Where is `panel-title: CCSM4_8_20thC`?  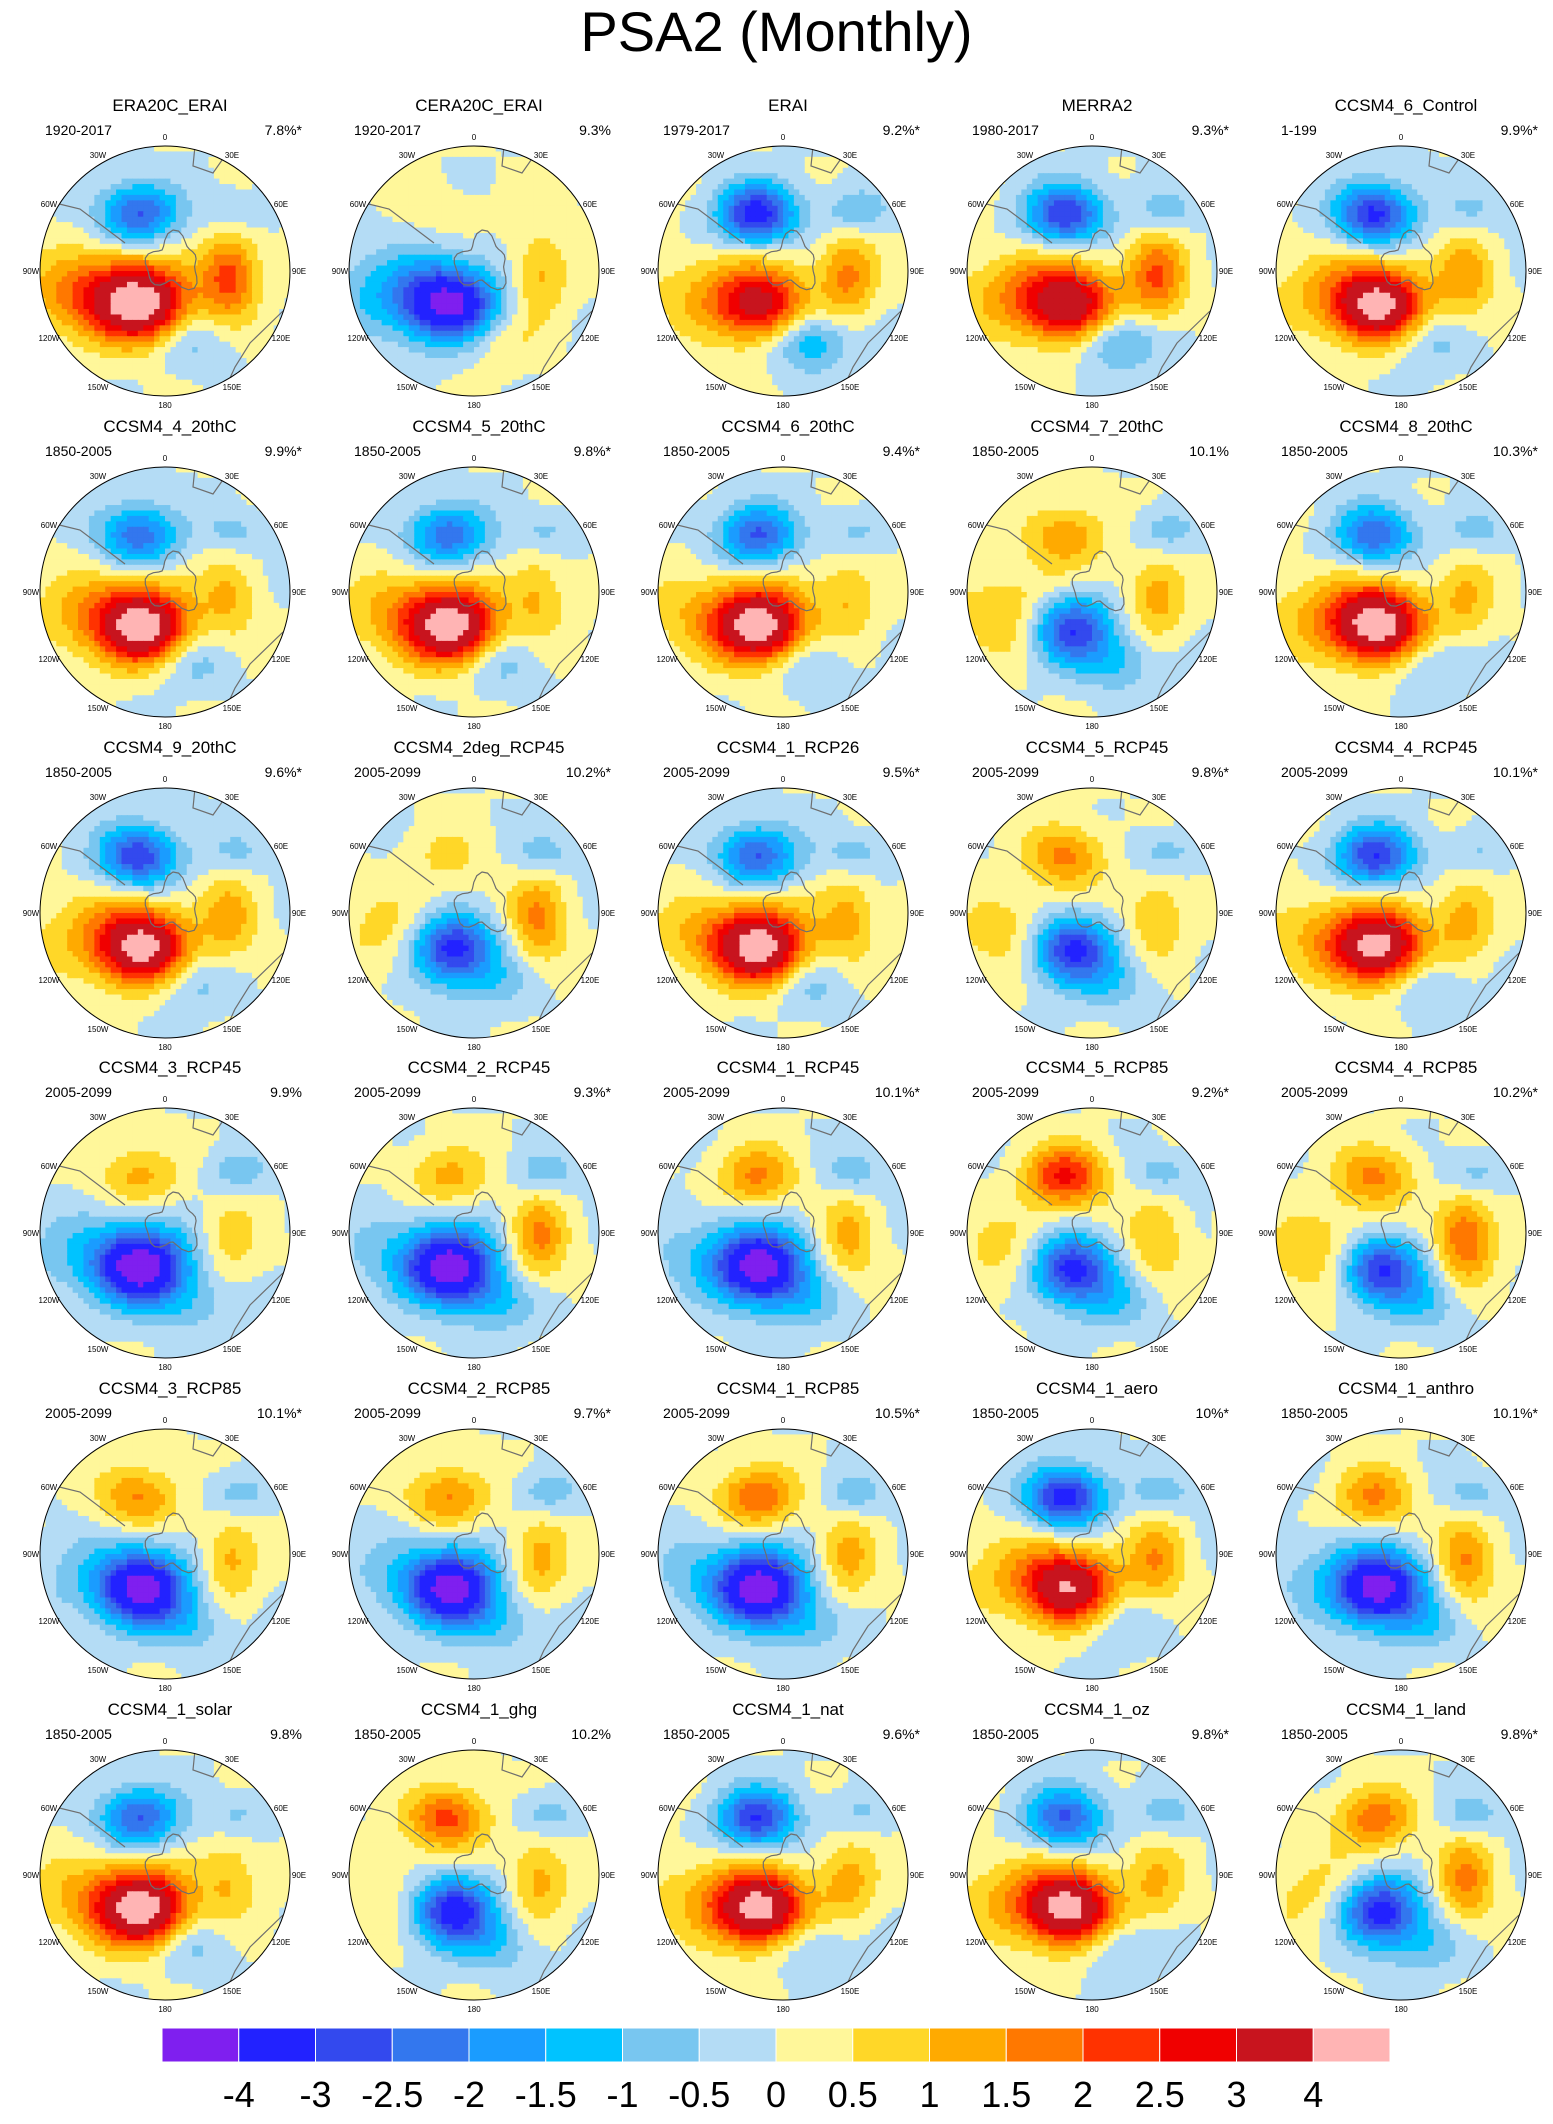 panel-title: CCSM4_8_20thC is located at coordinates (1404, 427).